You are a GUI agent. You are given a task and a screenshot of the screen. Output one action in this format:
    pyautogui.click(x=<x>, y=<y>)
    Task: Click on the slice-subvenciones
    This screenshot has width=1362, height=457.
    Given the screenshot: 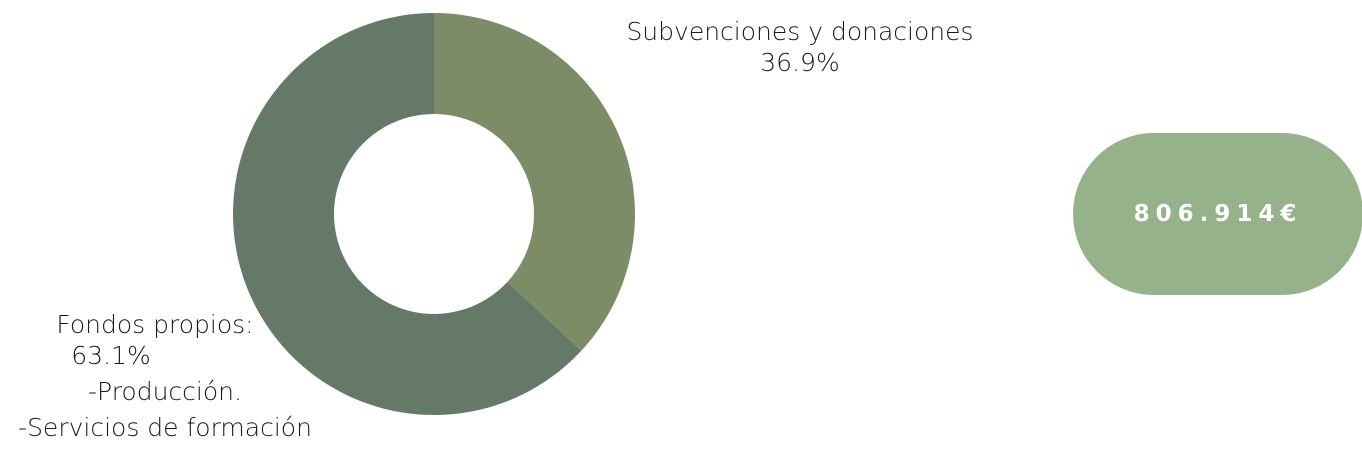 What is the action you would take?
    pyautogui.click(x=535, y=182)
    